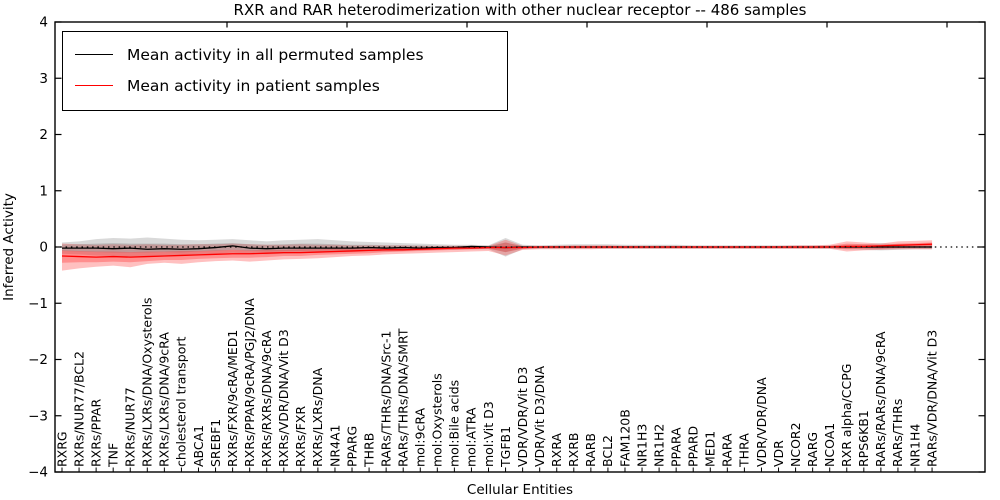 The height and width of the screenshot is (500, 1000). I want to click on y-tick-label: 1, so click(43, 191).